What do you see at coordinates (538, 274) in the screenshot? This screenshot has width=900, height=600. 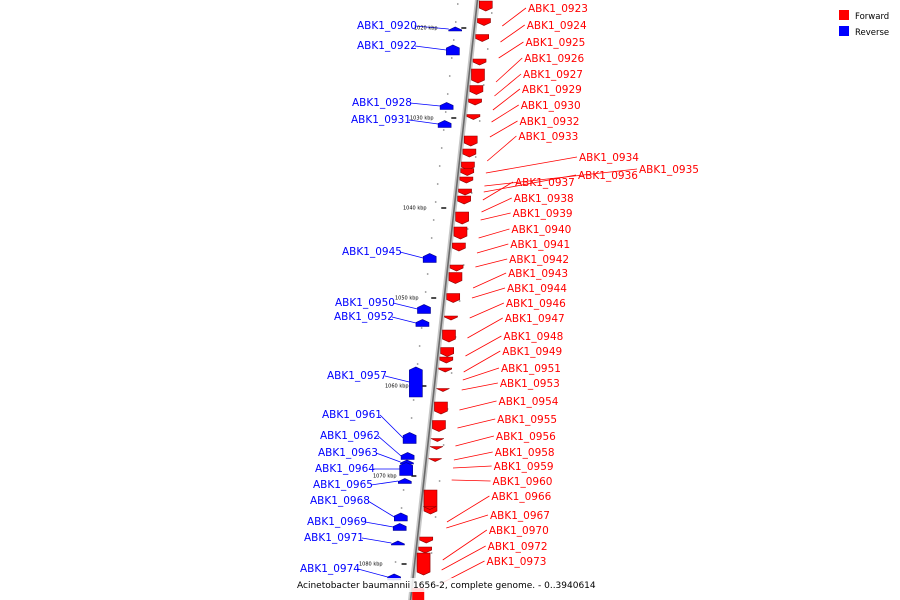 I see `forward-gene-label: ABK1_0943` at bounding box center [538, 274].